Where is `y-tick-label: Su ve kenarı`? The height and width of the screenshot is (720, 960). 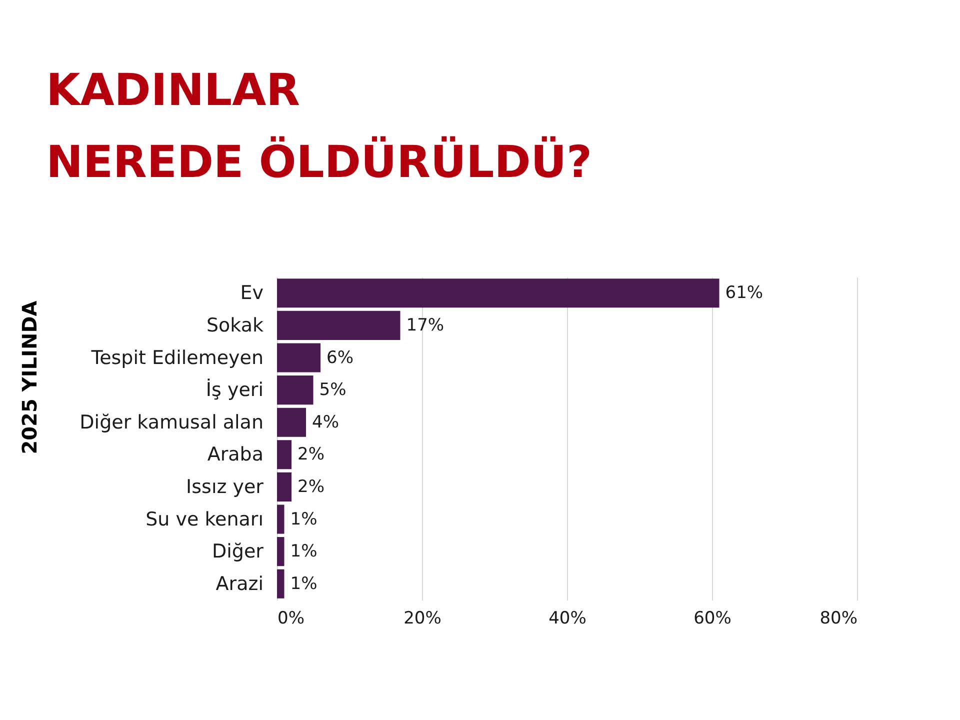
y-tick-label: Su ve kenarı is located at coordinates (205, 519).